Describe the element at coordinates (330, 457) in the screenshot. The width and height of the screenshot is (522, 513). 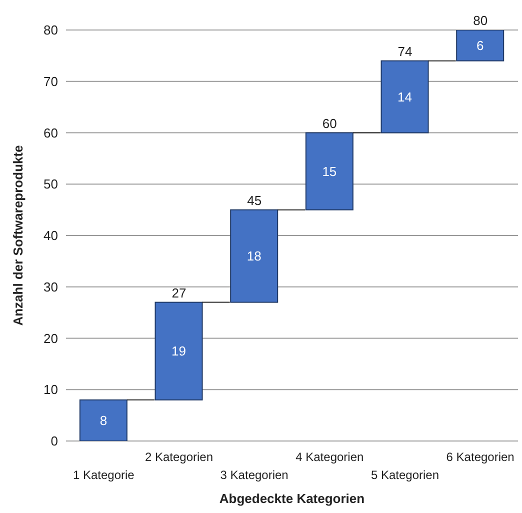
I see `x-tick-label: 4 Kategorien` at that location.